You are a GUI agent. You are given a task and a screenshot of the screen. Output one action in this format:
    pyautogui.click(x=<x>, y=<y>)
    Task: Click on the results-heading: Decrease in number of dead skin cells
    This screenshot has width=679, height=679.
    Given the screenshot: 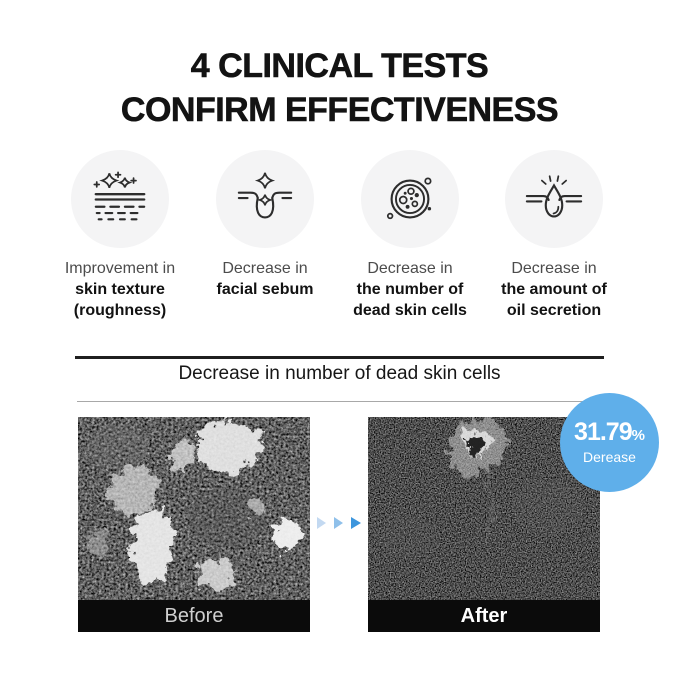 What is the action you would take?
    pyautogui.click(x=339, y=373)
    